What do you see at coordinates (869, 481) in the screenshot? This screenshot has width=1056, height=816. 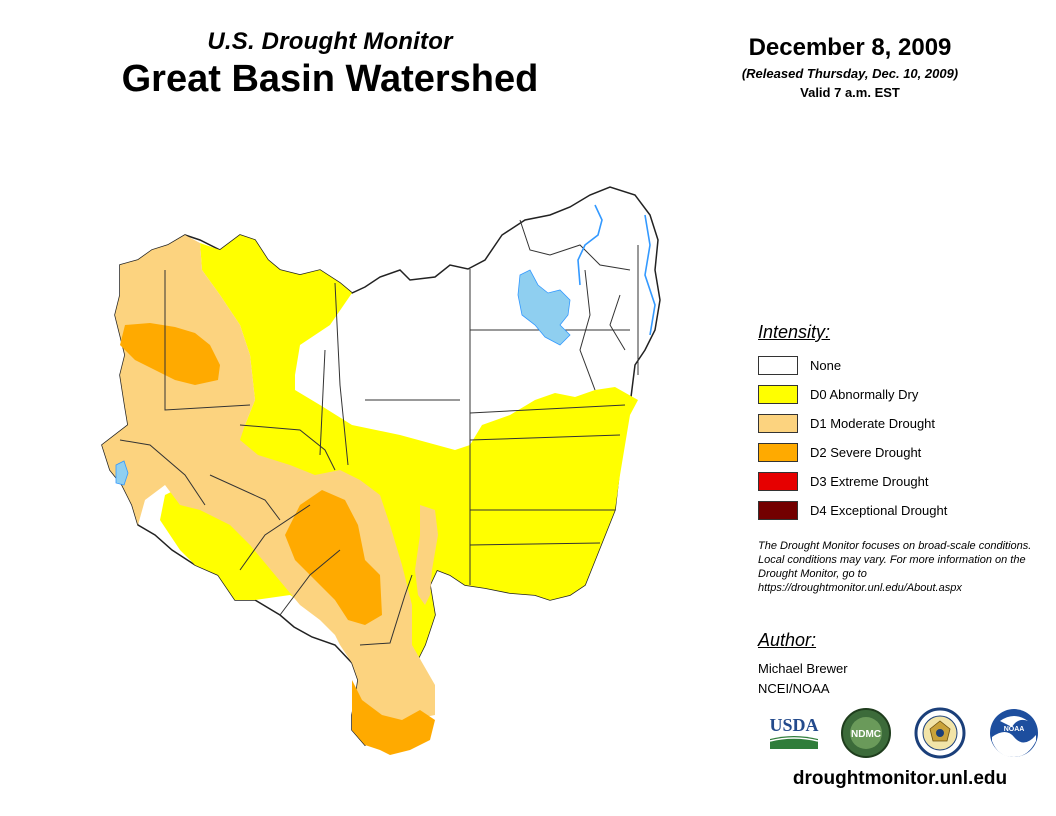 I see `legend-label: D3 Extreme Drought` at bounding box center [869, 481].